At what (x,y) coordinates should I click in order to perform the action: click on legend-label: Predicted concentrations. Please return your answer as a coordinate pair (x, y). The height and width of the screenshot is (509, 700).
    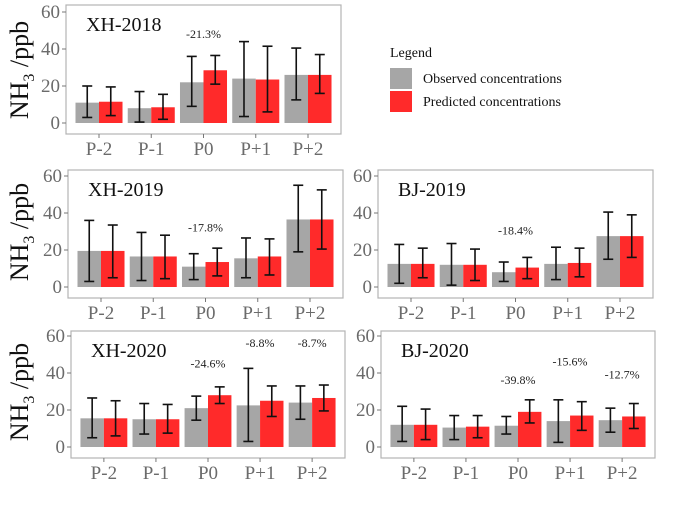
    Looking at the image, I should click on (492, 102).